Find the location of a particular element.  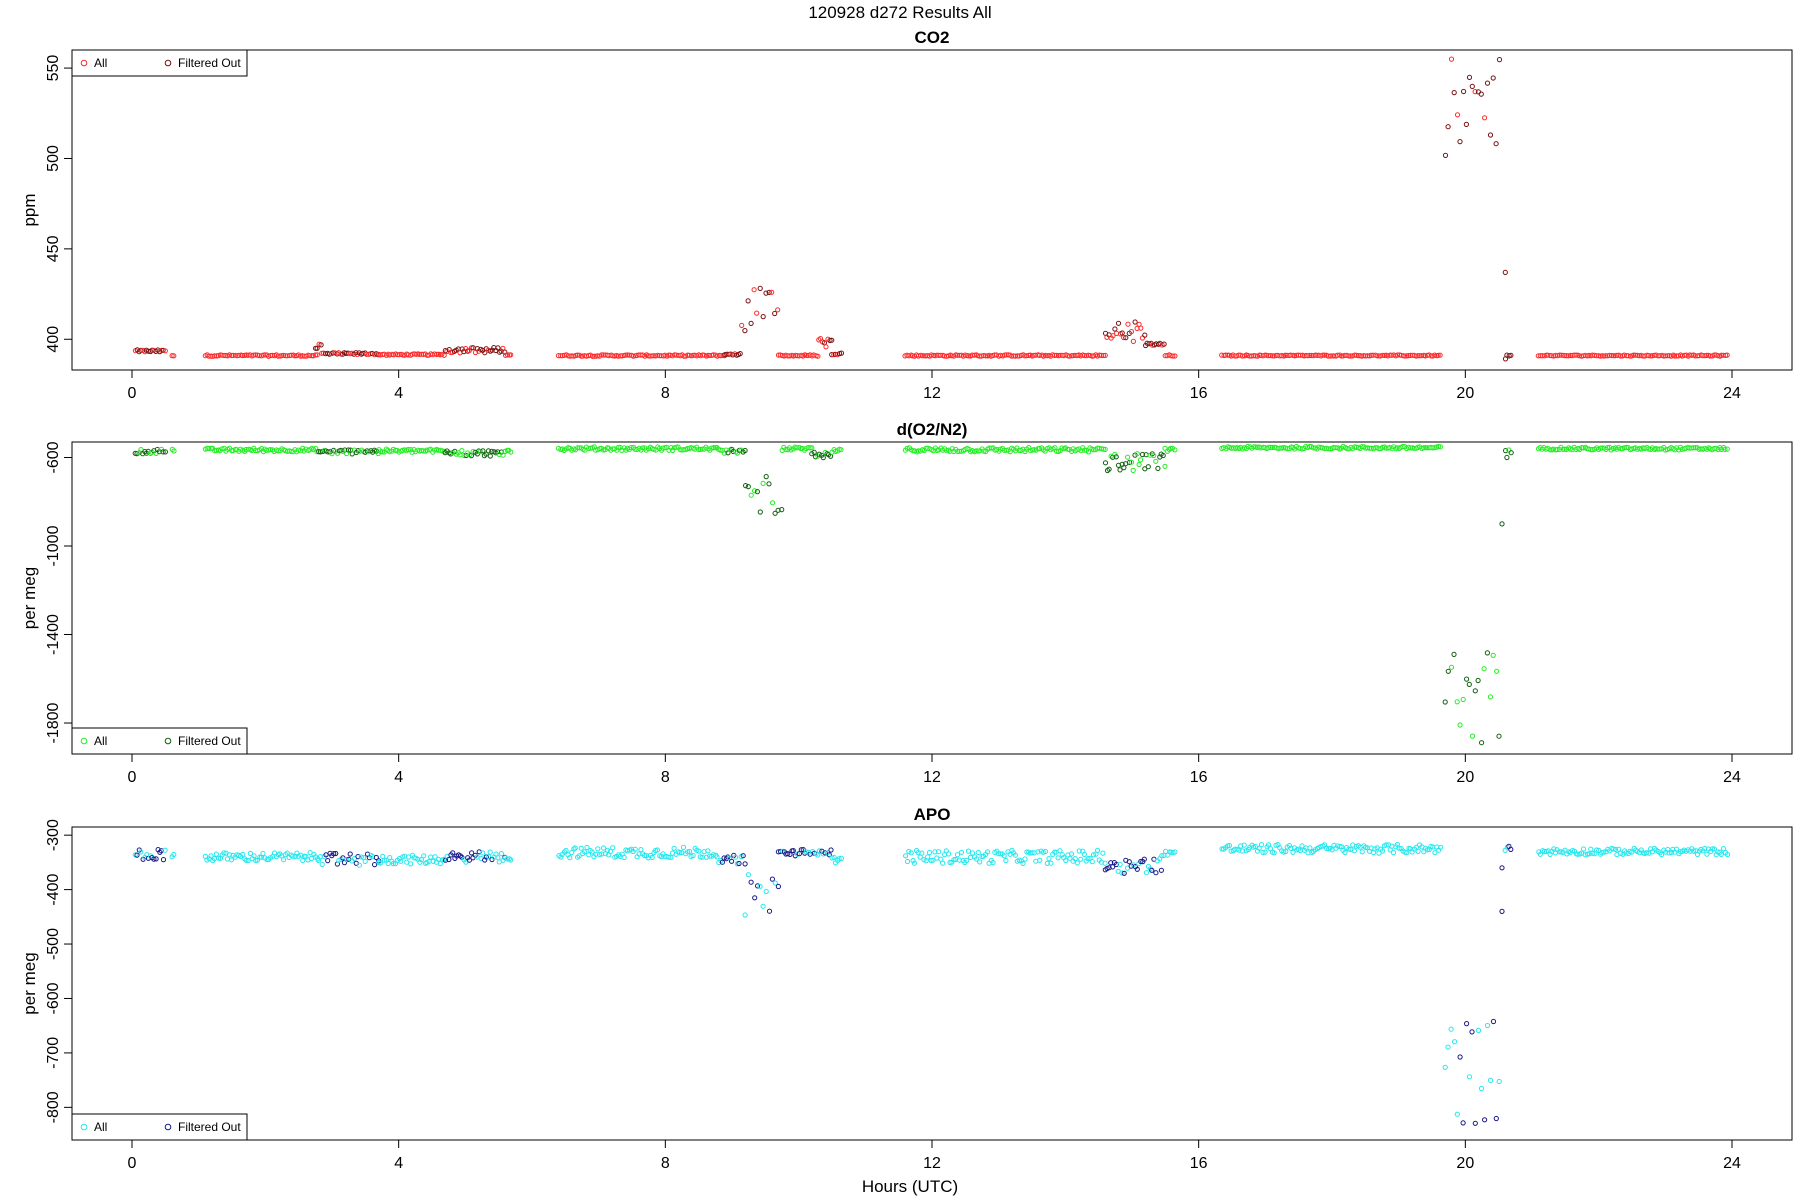

legend-label: Filtered Out is located at coordinates (209, 1127).